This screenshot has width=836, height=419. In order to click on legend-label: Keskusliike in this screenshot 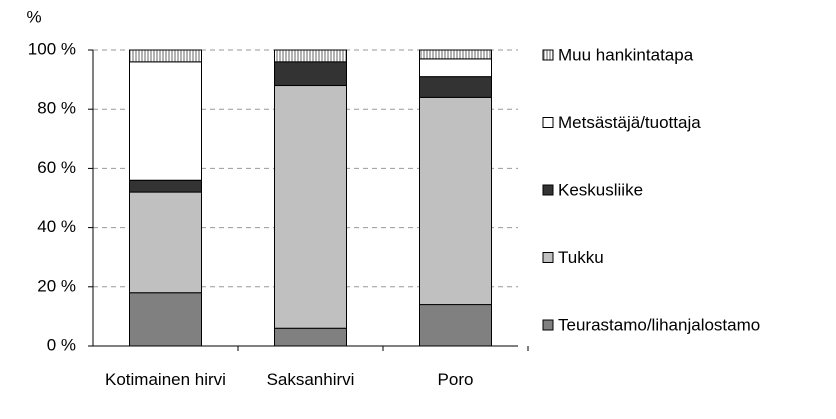, I will do `click(600, 189)`.